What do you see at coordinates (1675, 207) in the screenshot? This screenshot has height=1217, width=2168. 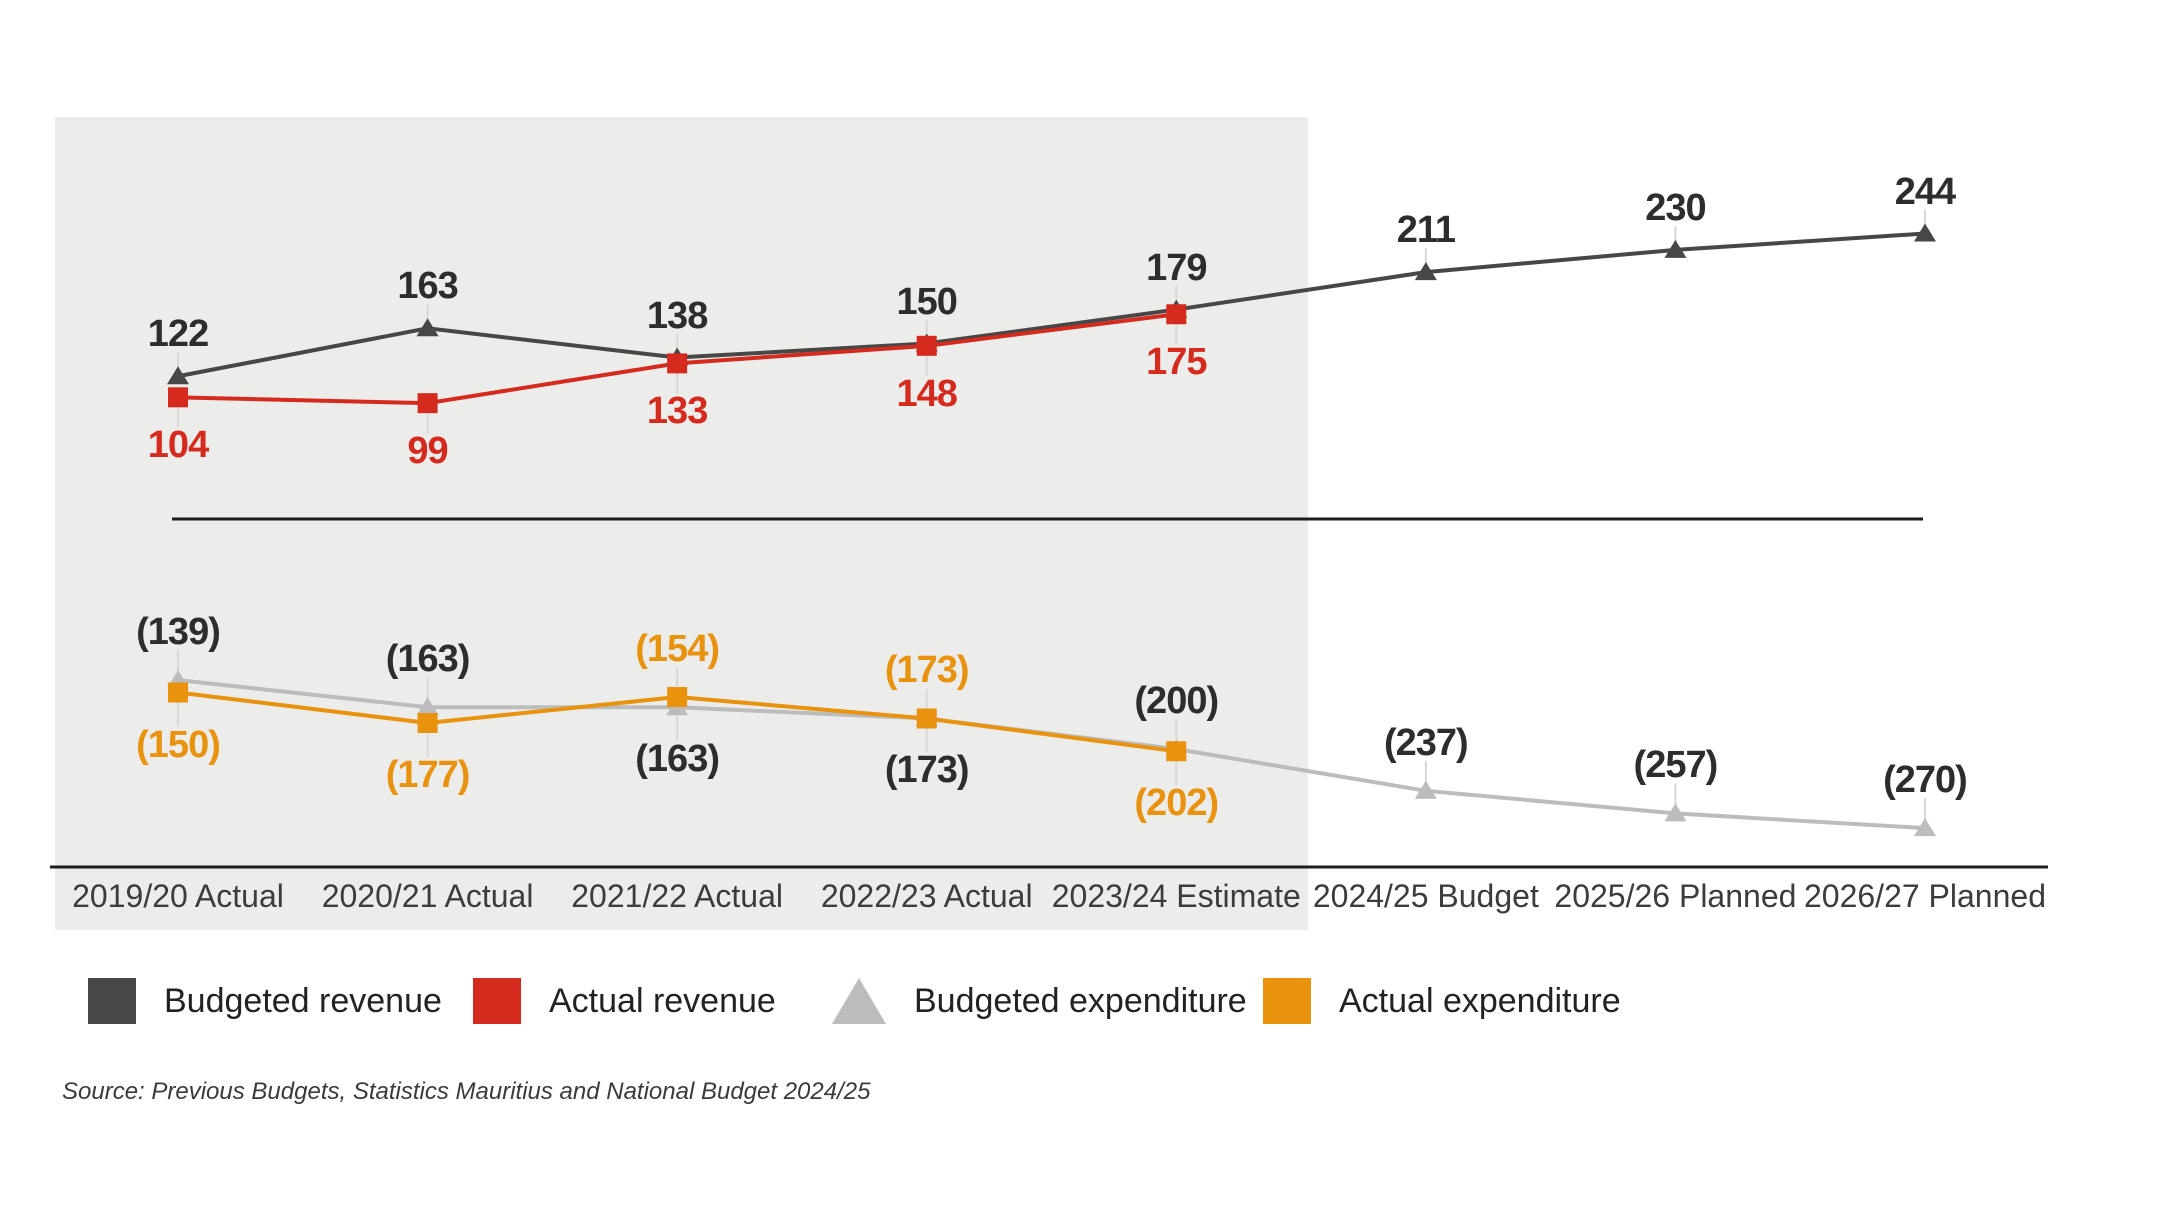 I see `value-label: 230` at bounding box center [1675, 207].